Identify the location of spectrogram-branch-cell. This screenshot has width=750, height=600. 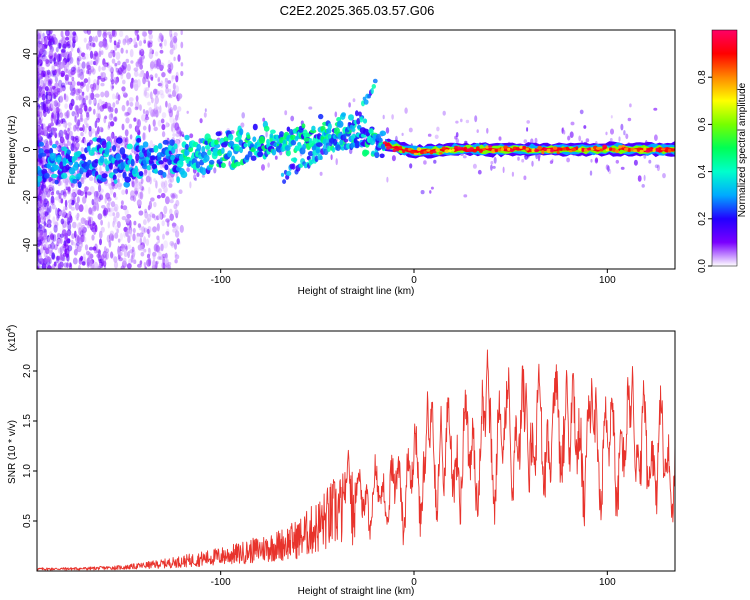
(328, 148).